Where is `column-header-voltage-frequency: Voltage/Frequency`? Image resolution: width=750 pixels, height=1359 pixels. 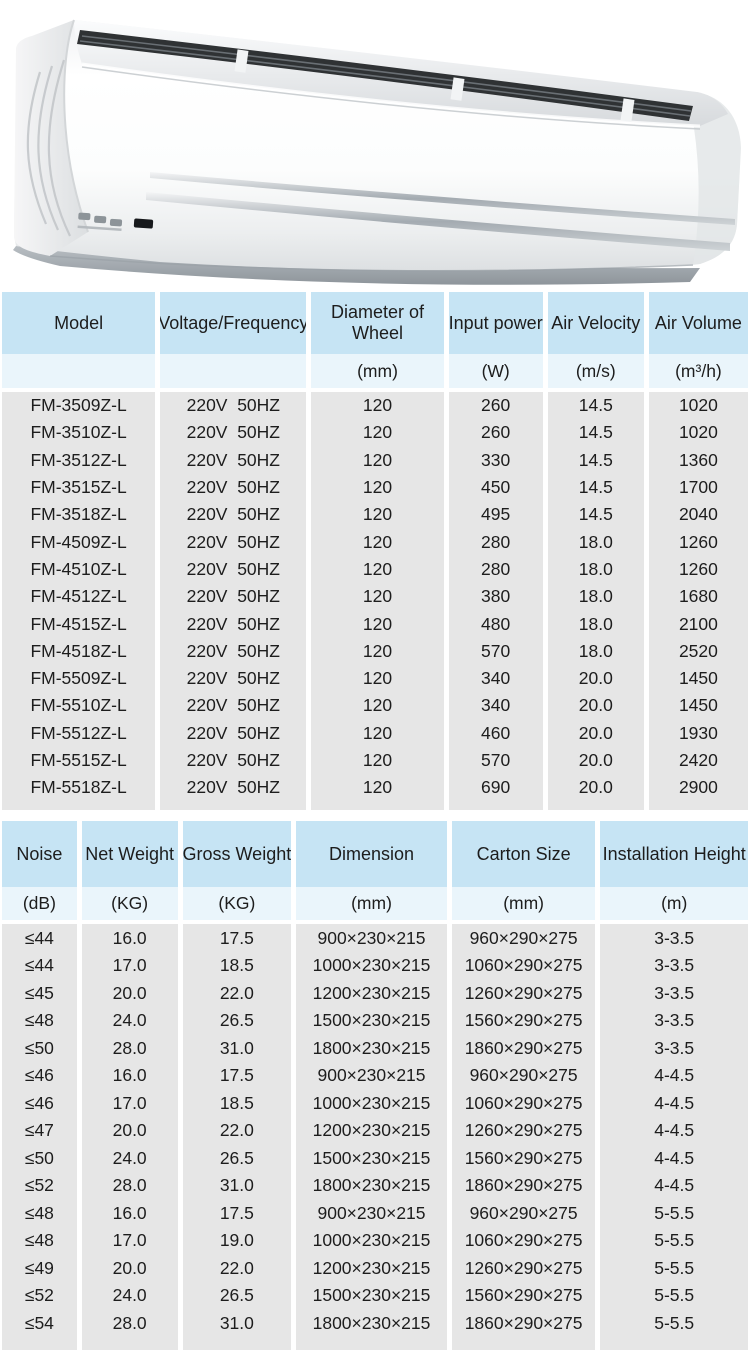 column-header-voltage-frequency: Voltage/Frequency is located at coordinates (233, 323).